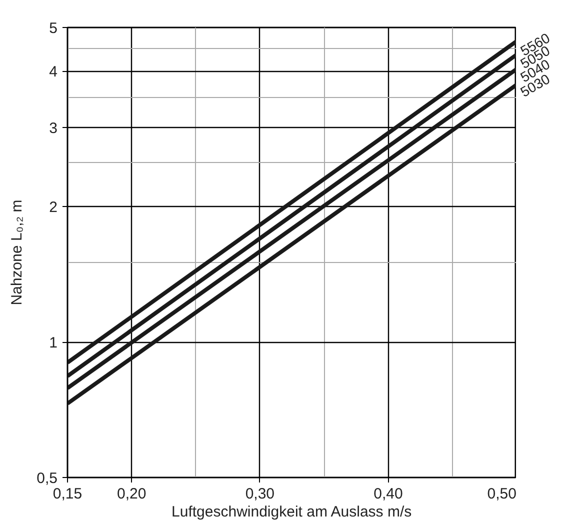 The image size is (566, 527). Describe the element at coordinates (131, 494) in the screenshot. I see `x-tick-label: 0,20` at that location.